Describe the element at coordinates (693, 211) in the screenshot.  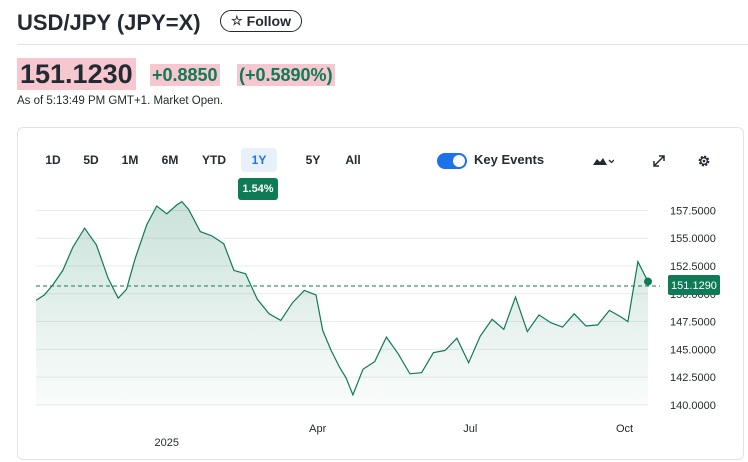
I see `y-tick-label: 157.5000` at that location.